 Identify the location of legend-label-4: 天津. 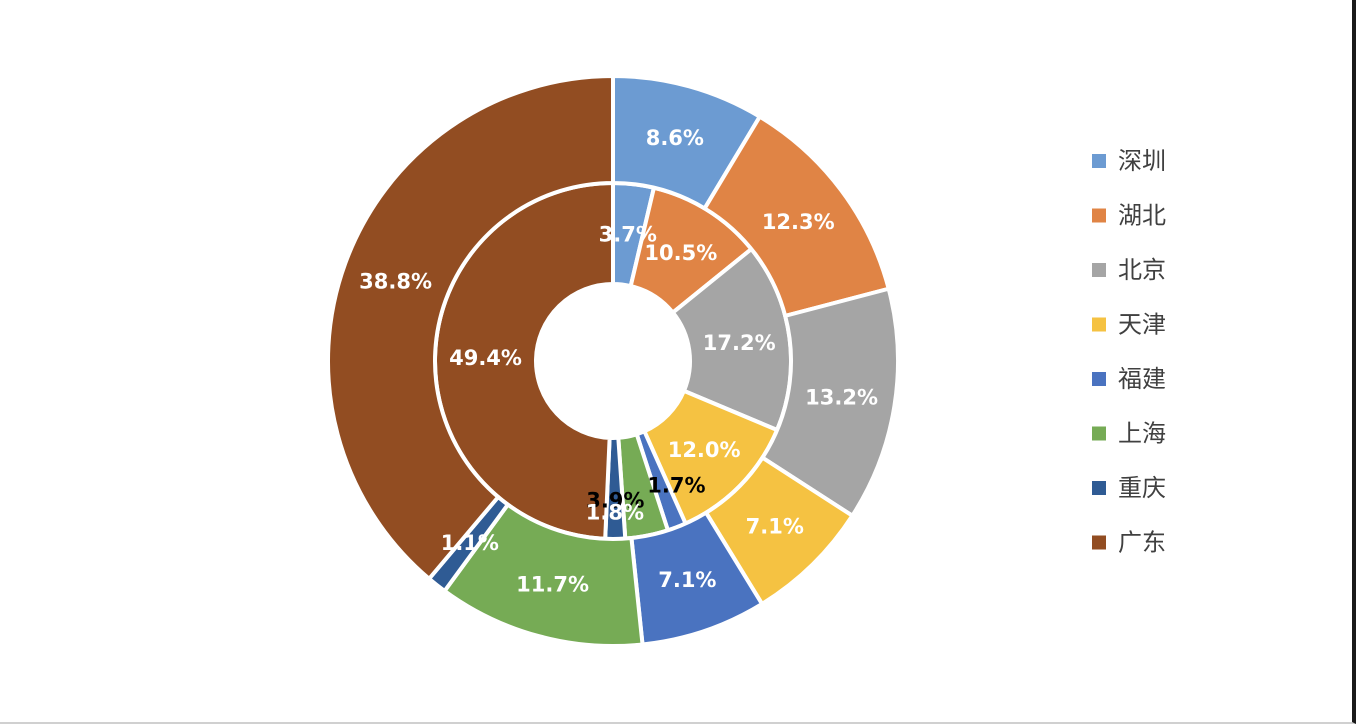
(1142, 325).